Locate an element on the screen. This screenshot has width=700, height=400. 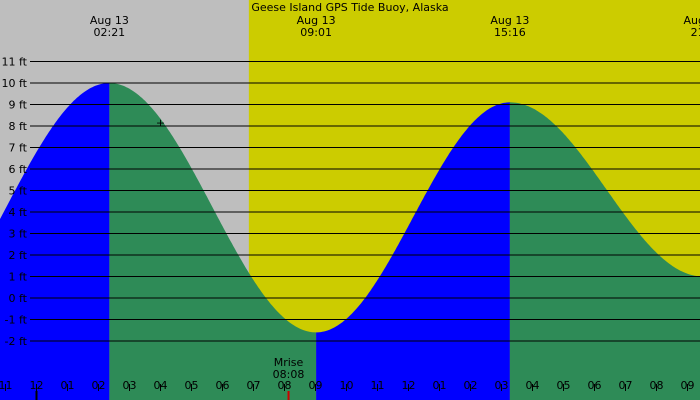
crosshair-marker: + is located at coordinates (160, 123).